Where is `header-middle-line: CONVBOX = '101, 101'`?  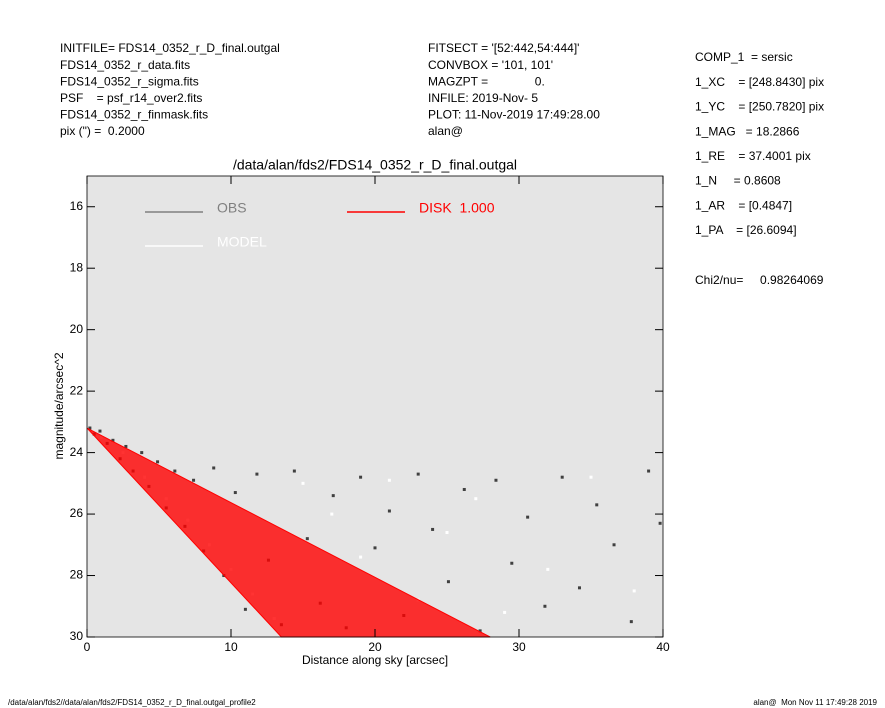
header-middle-line: CONVBOX = '101, 101' is located at coordinates (490, 65).